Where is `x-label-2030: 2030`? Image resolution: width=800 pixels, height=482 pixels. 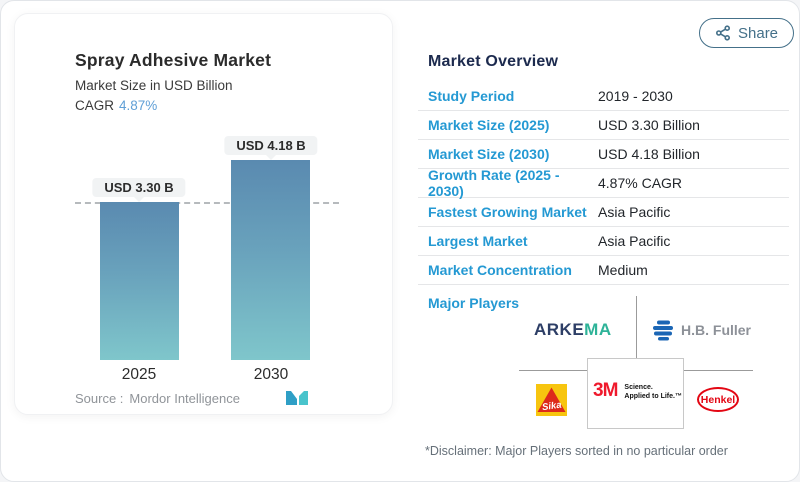 x-label-2030: 2030 is located at coordinates (271, 374).